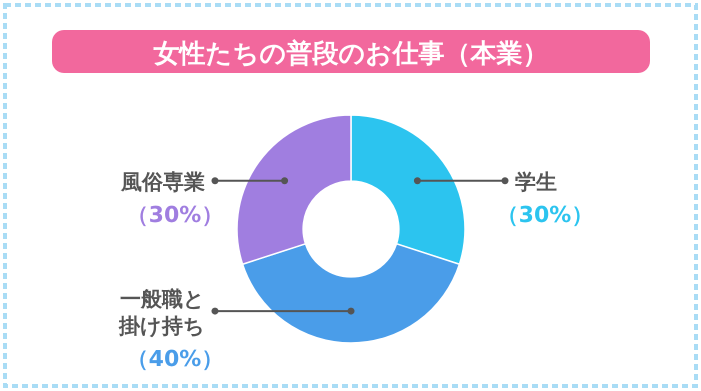  I want to click on data-label: （40%）, so click(175, 359).